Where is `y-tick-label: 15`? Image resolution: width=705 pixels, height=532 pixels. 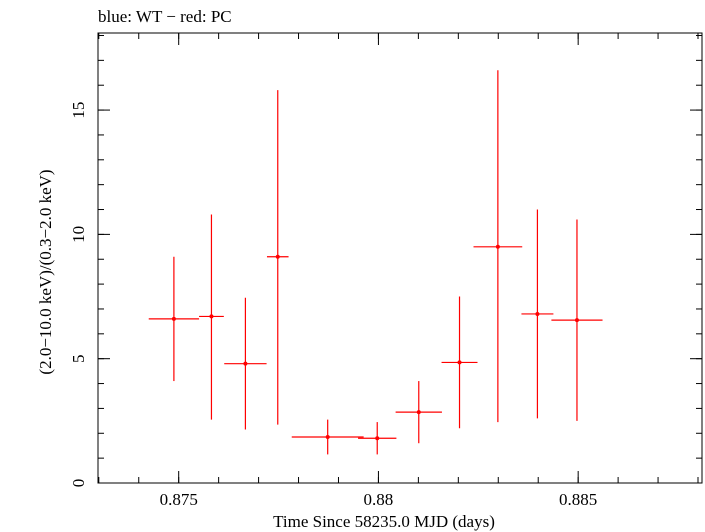 y-tick-label: 15 is located at coordinates (78, 110).